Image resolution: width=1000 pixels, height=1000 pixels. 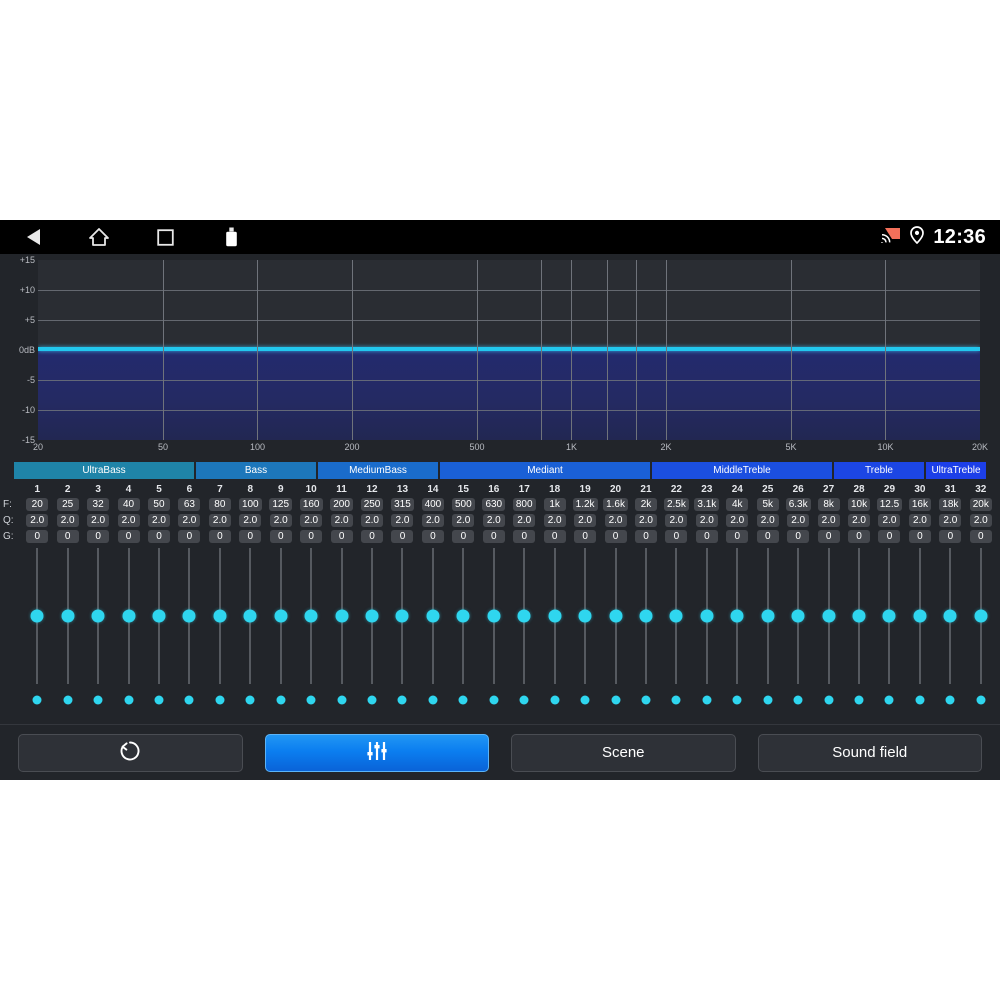 I want to click on scene-button: Scene, so click(x=623, y=752).